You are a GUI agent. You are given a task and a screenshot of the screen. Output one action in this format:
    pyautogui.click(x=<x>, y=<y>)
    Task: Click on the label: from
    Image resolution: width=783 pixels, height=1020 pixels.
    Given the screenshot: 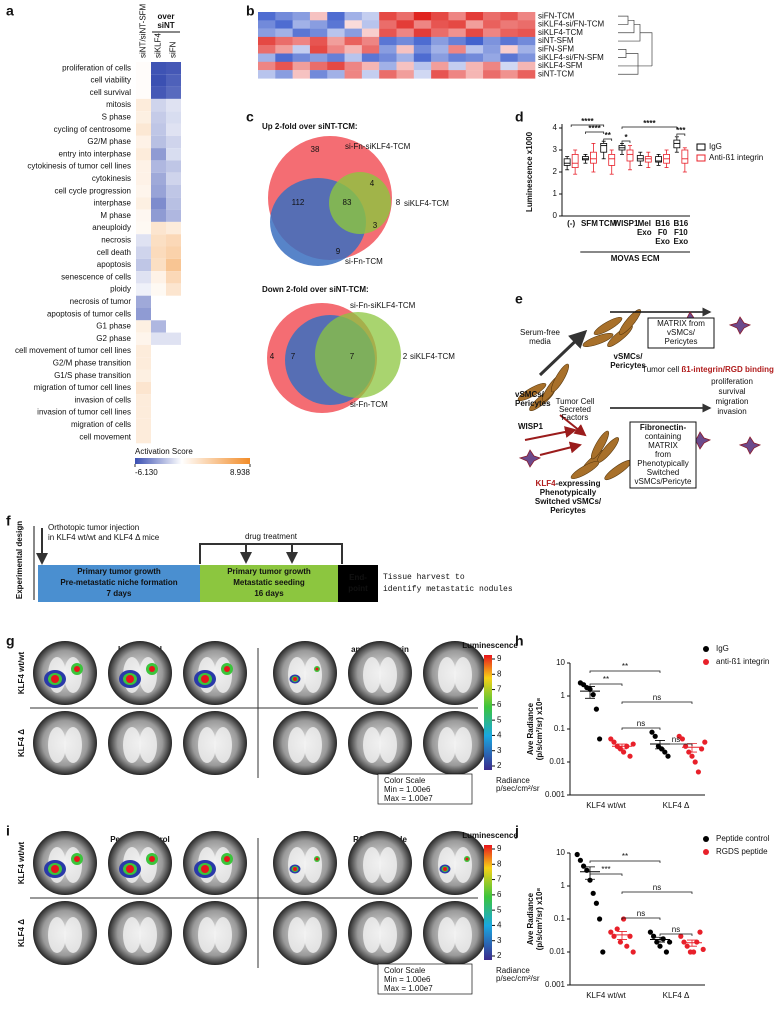 What is the action you would take?
    pyautogui.click(x=663, y=454)
    